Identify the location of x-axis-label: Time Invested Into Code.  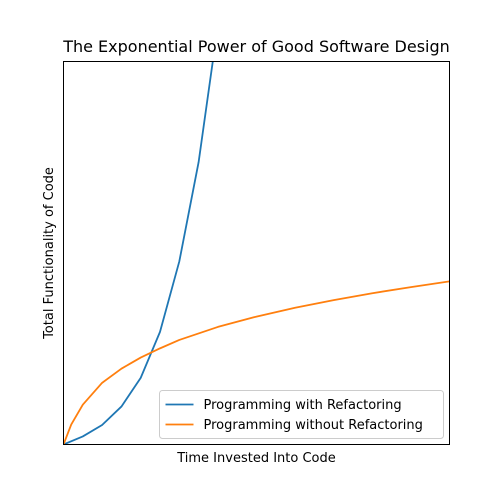
(256, 458).